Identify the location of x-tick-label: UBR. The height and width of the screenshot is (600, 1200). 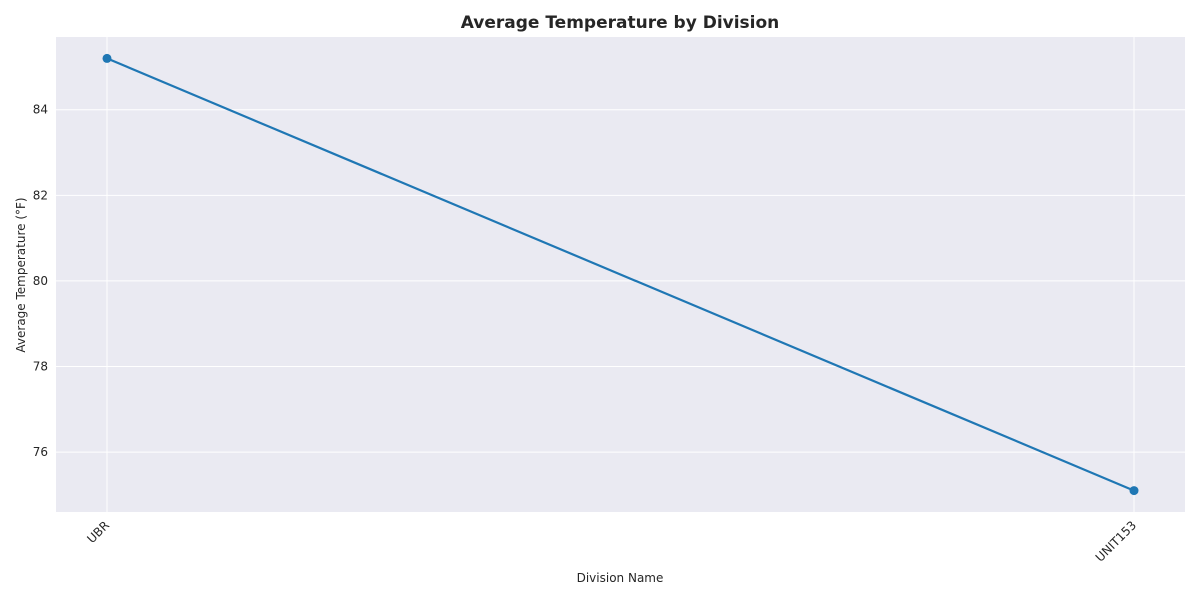
(98, 532).